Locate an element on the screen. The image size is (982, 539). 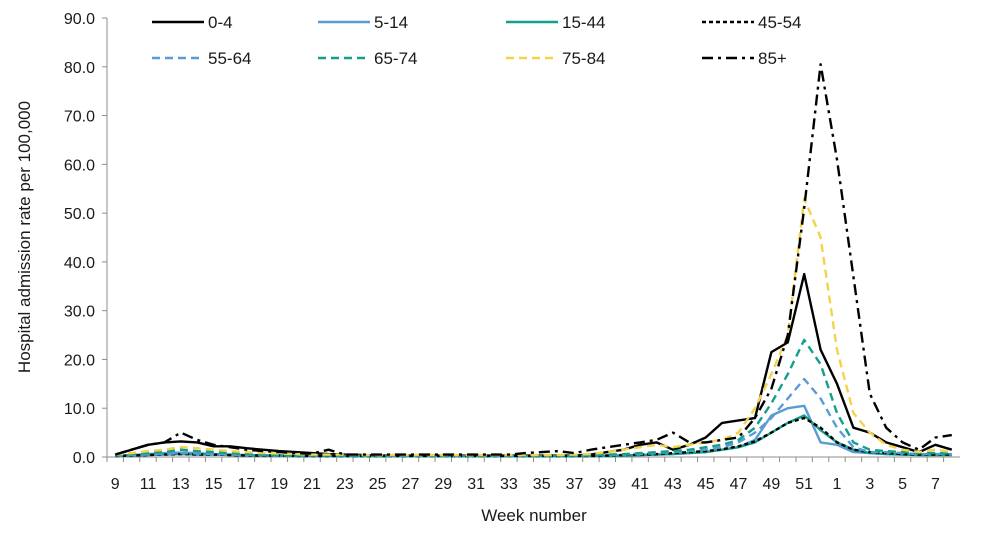
x-tick-label: 29 is located at coordinates (443, 484).